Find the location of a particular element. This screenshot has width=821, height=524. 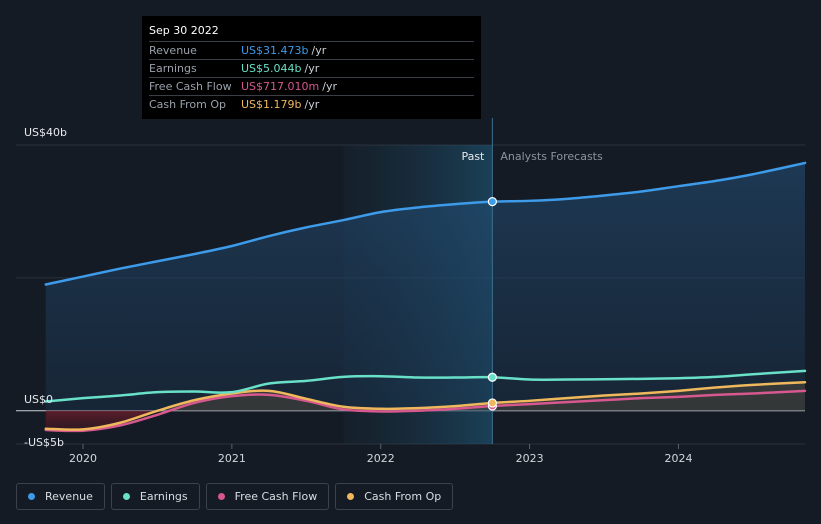

x-tick-label: 2023 is located at coordinates (530, 458).